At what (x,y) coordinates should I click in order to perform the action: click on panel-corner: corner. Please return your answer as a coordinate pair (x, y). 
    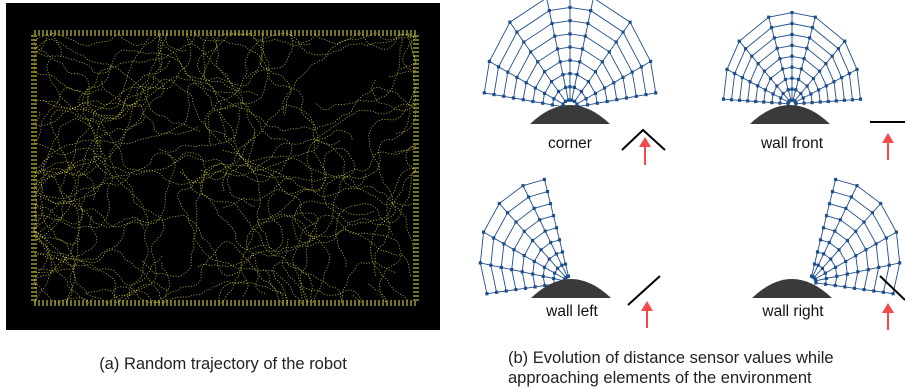
    Looking at the image, I should click on (574, 82).